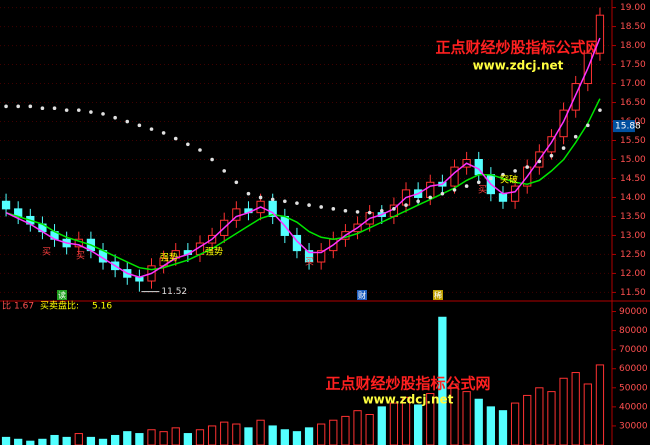 This screenshot has width=650, height=445. What do you see at coordinates (438, 295) in the screenshot?
I see `event-label: 稀` at bounding box center [438, 295].